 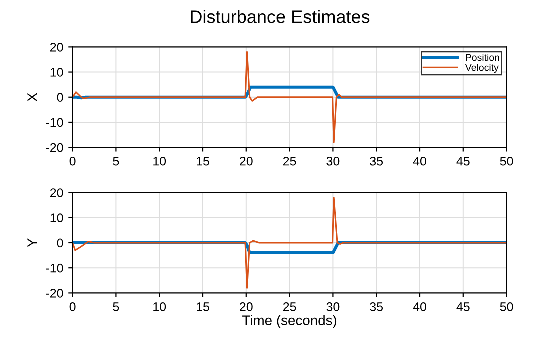 What do you see at coordinates (289, 321) in the screenshot?
I see `x-axis-title: Time (seconds)` at bounding box center [289, 321].